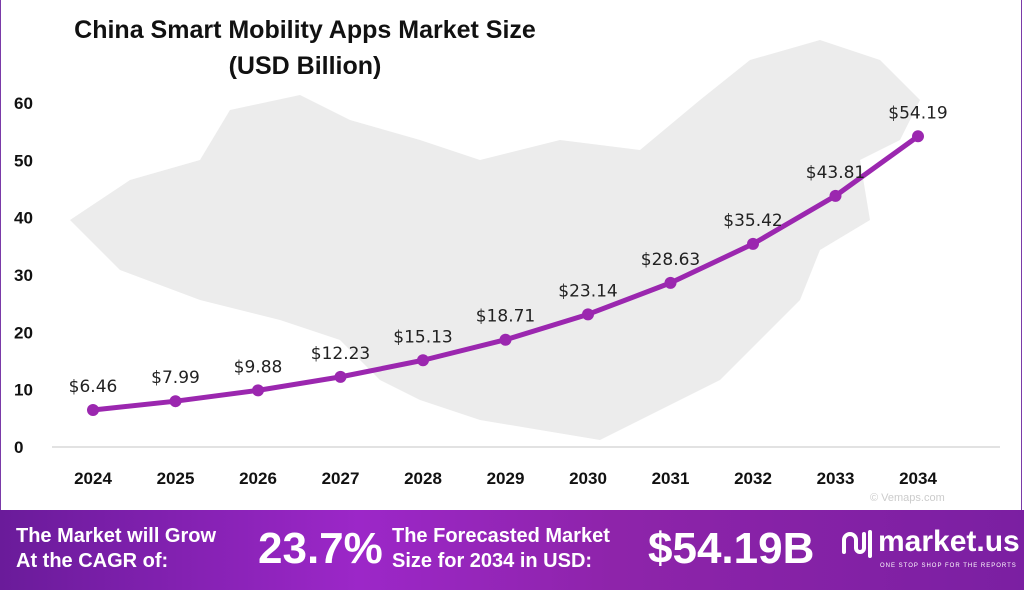 This screenshot has height=590, width=1024. Describe the element at coordinates (671, 478) in the screenshot. I see `x-tick-label: 2031` at that location.